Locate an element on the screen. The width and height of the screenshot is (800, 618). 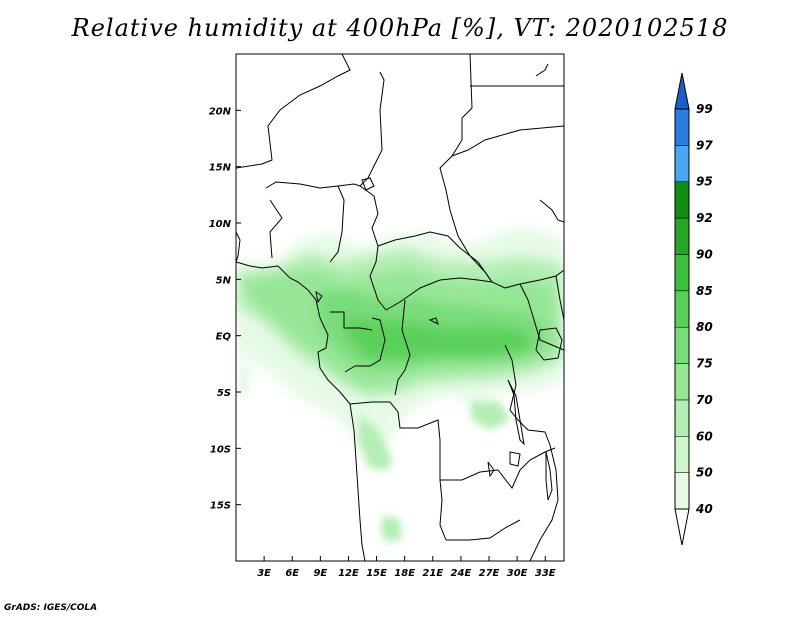
colorbar: 40 50 60 70 75 80 85 90 92 95 97 99 is located at coordinates (693, 309).